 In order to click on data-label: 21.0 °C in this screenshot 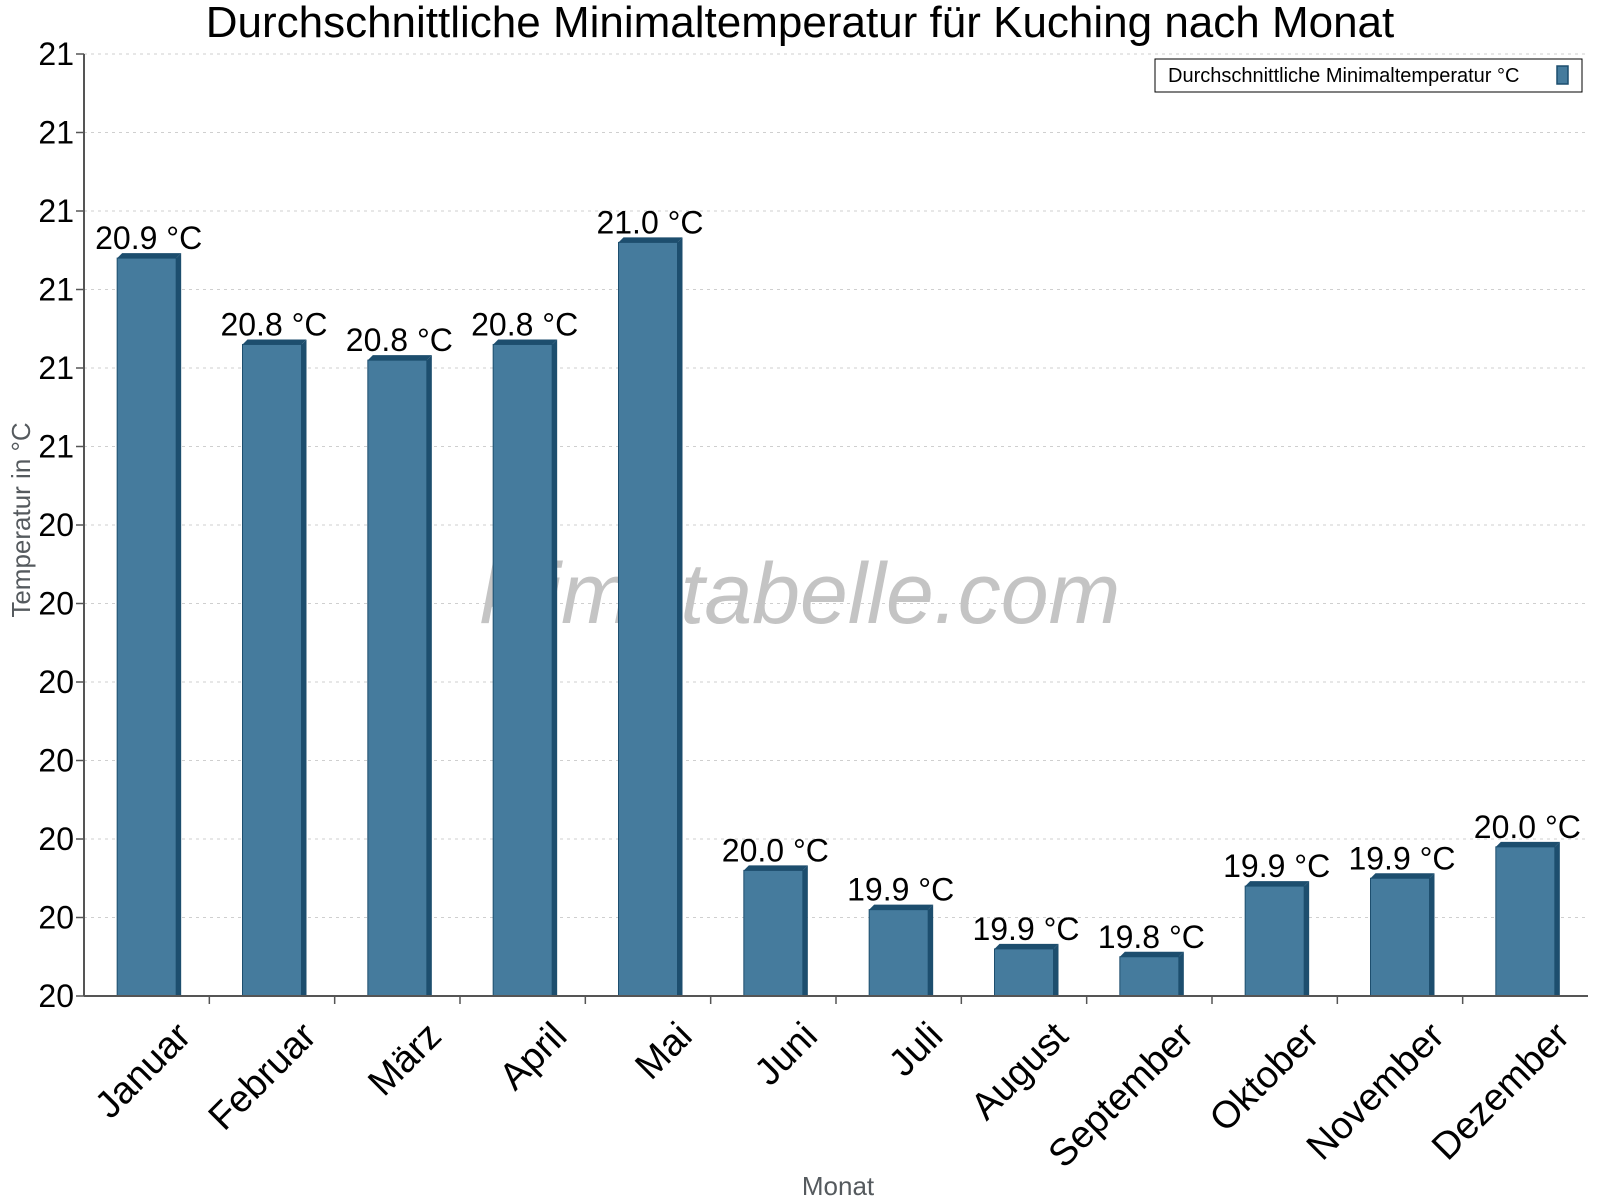, I will do `click(649, 222)`.